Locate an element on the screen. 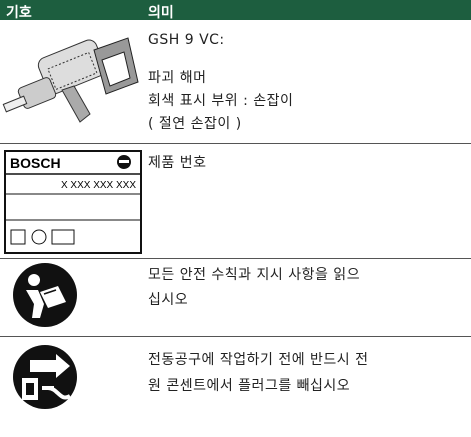 The height and width of the screenshot is (437, 471). meaning-text: 전동공구에 작업하기 전에 반드시 전 is located at coordinates (258, 360).